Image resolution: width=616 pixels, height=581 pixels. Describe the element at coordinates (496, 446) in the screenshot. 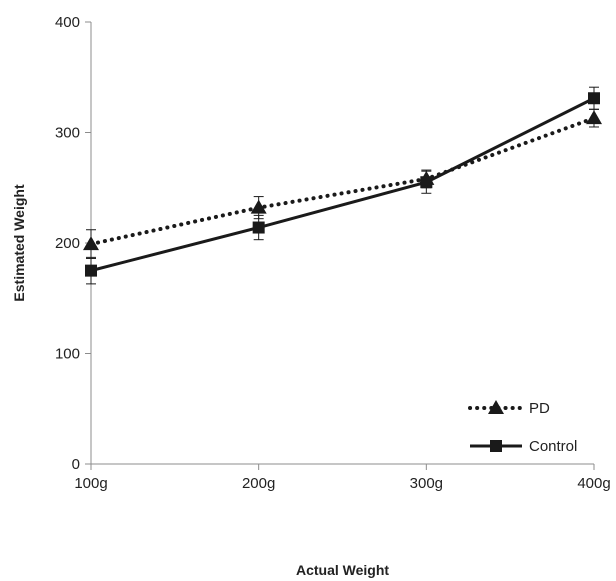

I see `legend-marker-control` at that location.